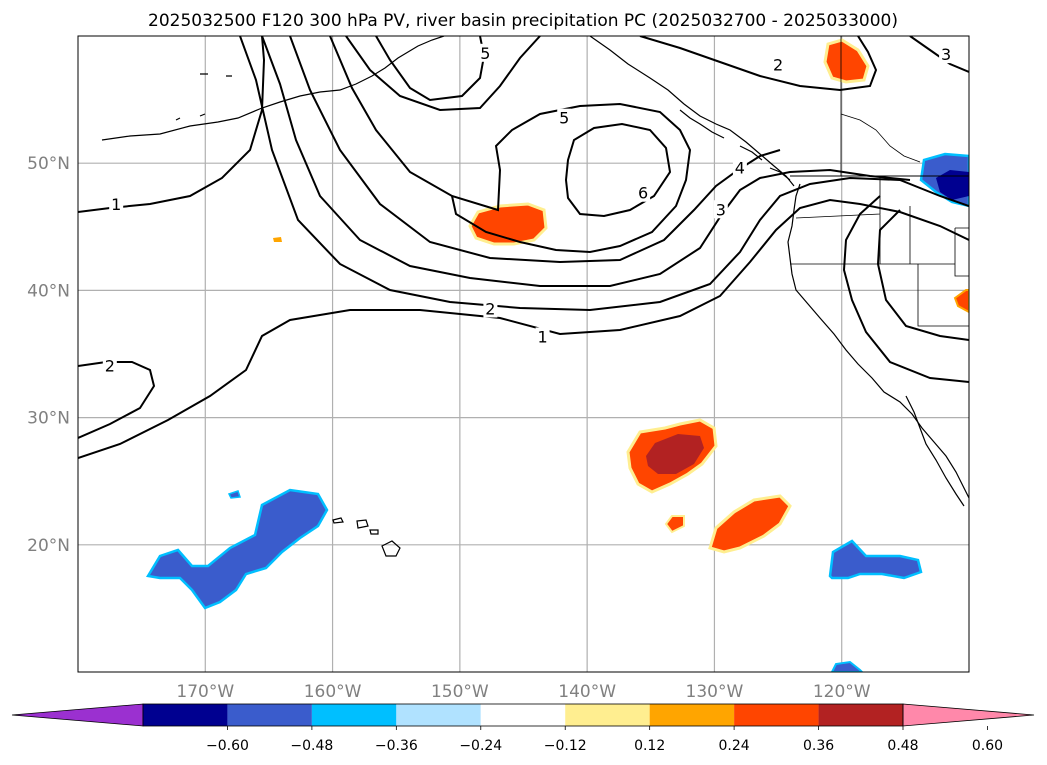 Image resolution: width=1047 pixels, height=765 pixels. Describe the element at coordinates (935, 451) in the screenshot. I see `baja-coast` at that location.